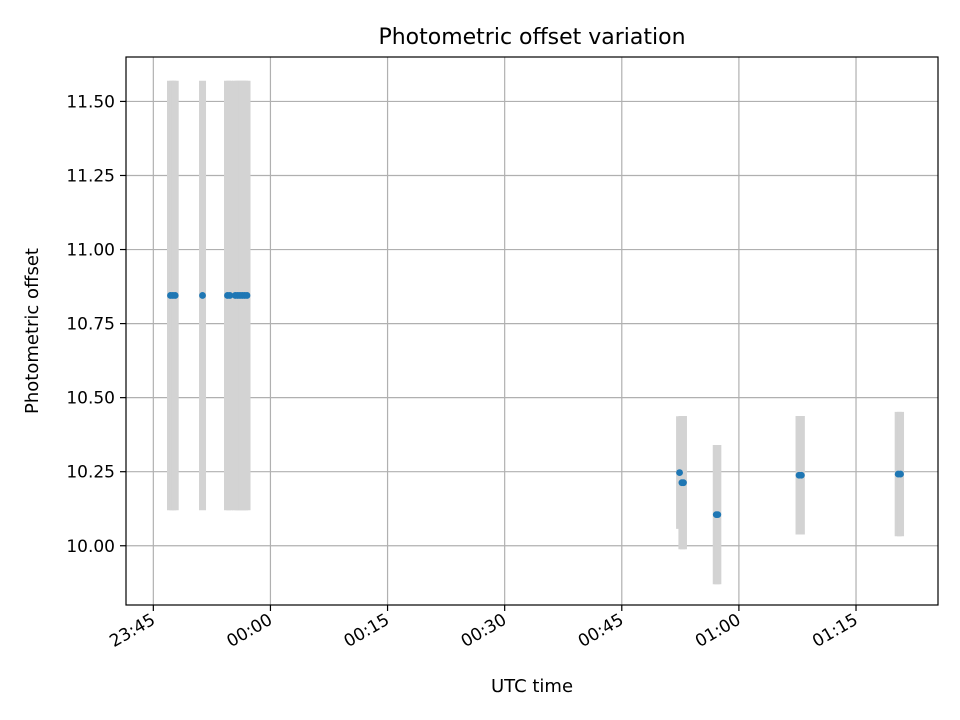 This screenshot has height=720, width=960. What do you see at coordinates (250, 631) in the screenshot?
I see `x-tick-label: 00:00` at bounding box center [250, 631].